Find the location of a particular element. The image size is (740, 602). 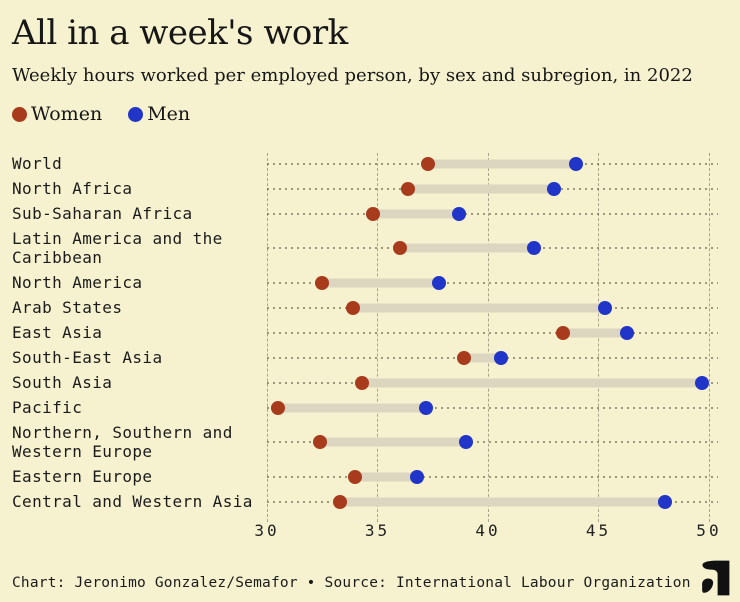

x-tick-label: 40 is located at coordinates (488, 531).